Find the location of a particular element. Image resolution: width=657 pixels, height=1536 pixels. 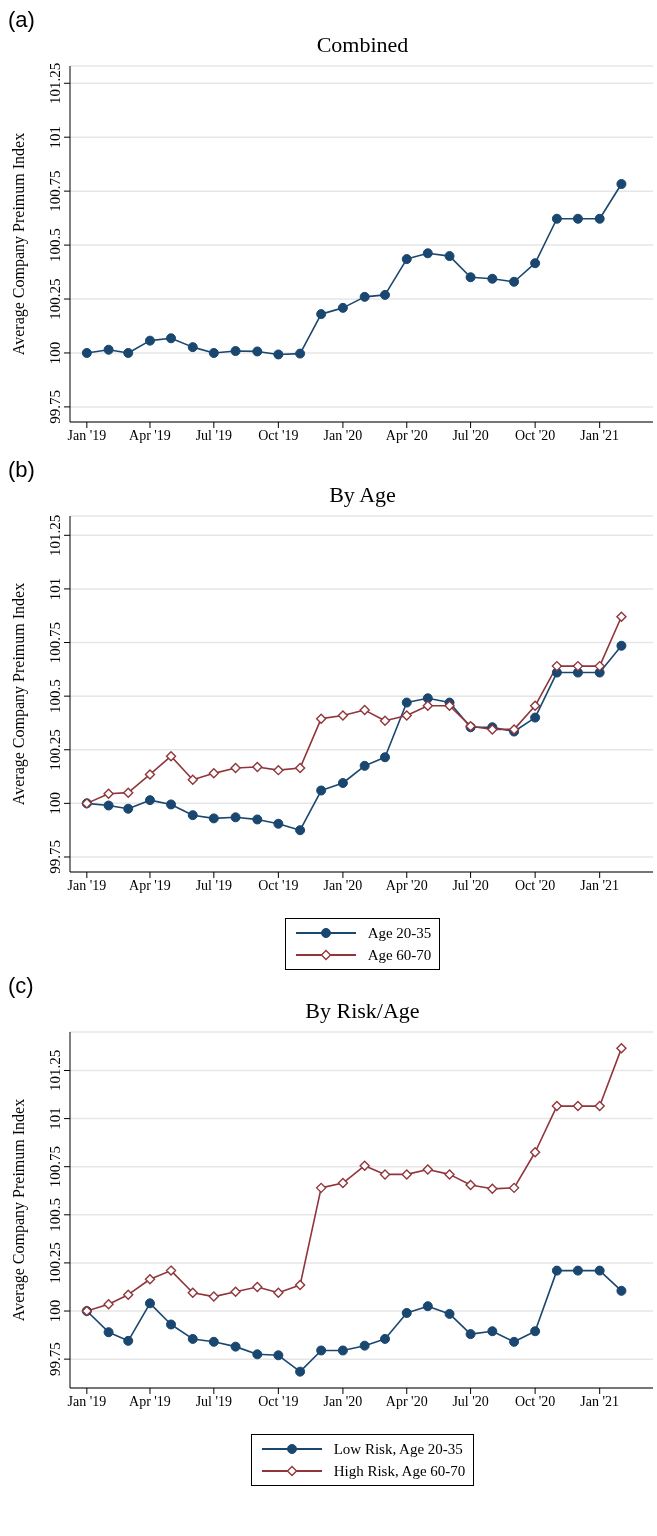

legend-label: Age 60-70 is located at coordinates (399, 955).